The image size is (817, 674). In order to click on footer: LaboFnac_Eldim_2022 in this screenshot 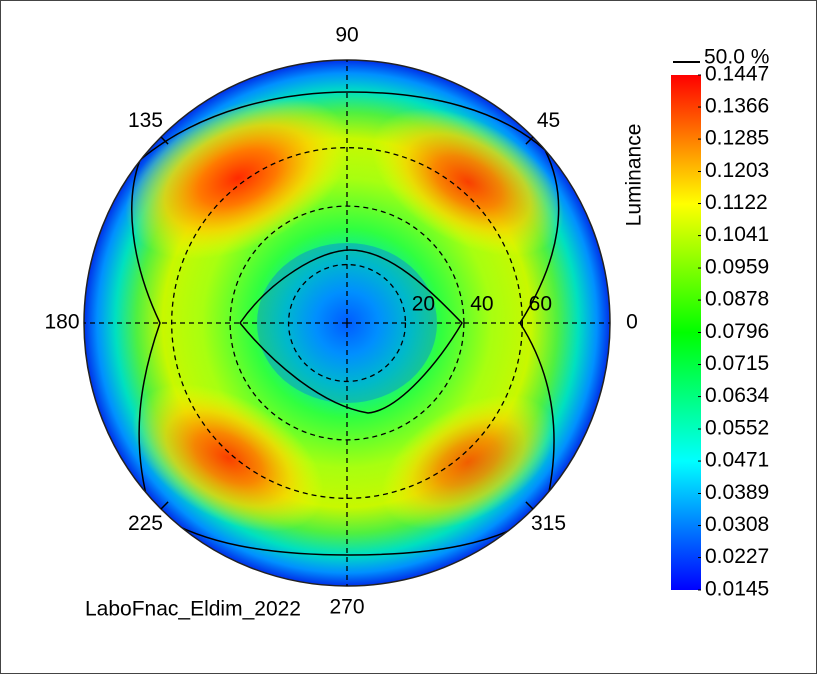, I will do `click(193, 609)`.